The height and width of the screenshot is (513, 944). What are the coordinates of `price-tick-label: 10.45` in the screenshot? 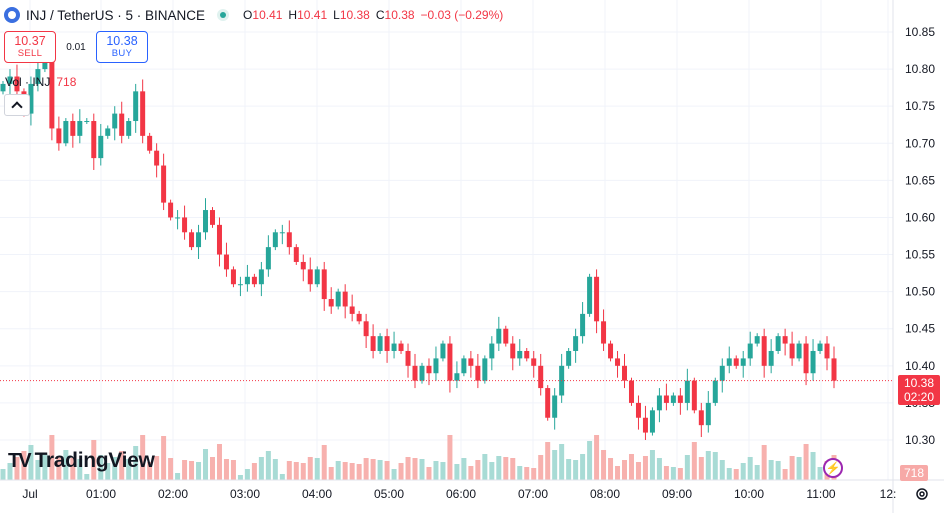 It's located at (920, 329).